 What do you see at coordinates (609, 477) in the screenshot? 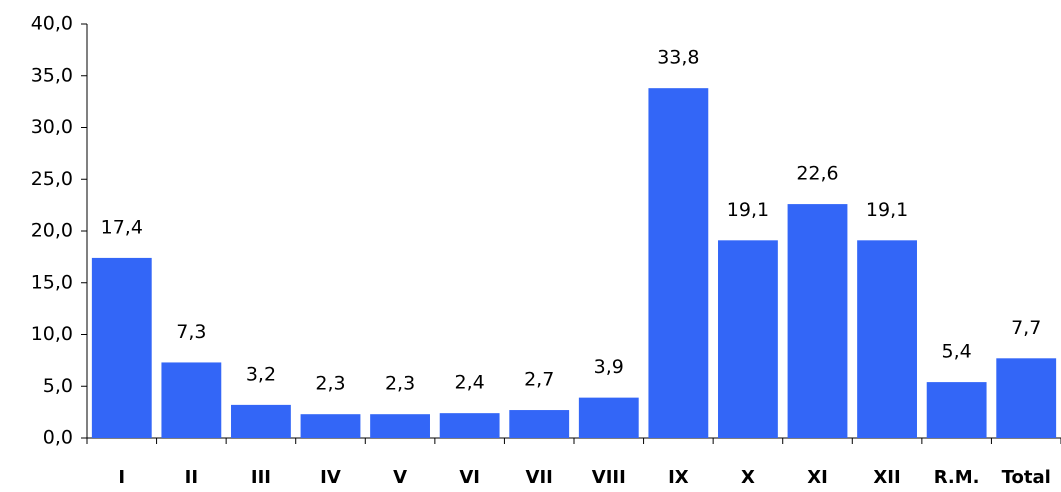
I see `x-tick-label: VIII` at bounding box center [609, 477].